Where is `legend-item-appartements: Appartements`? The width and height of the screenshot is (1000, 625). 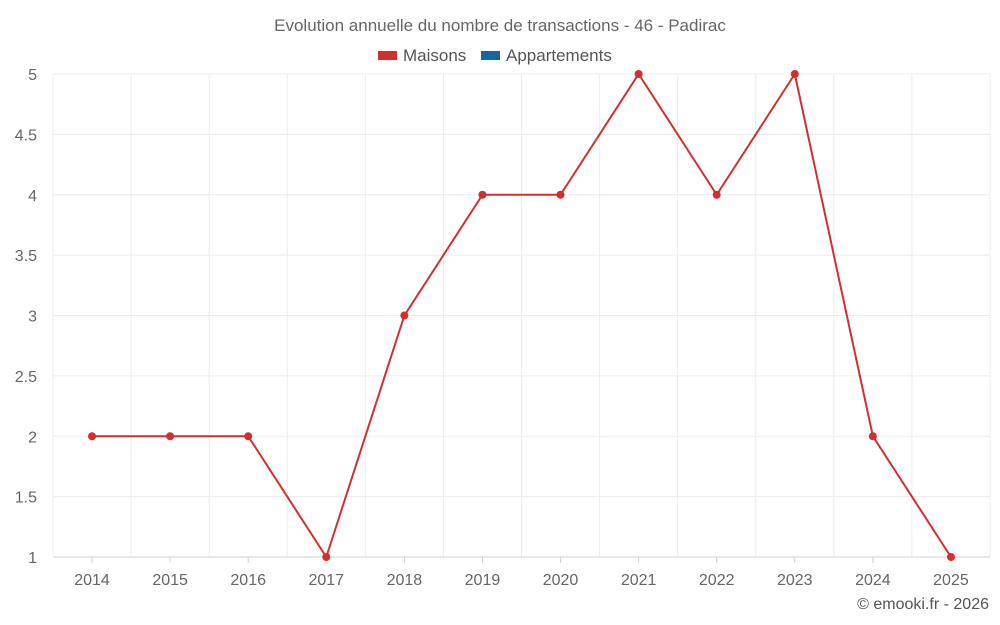 legend-item-appartements: Appartements is located at coordinates (546, 55).